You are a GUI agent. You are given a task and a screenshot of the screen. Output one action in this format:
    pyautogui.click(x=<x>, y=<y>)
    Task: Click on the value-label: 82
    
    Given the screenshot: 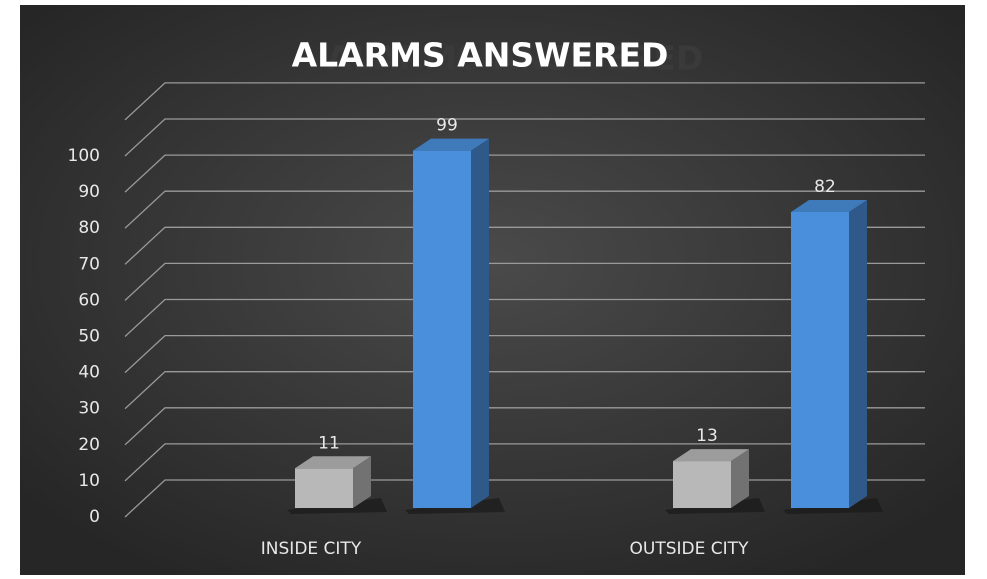 What is the action you would take?
    pyautogui.click(x=825, y=187)
    